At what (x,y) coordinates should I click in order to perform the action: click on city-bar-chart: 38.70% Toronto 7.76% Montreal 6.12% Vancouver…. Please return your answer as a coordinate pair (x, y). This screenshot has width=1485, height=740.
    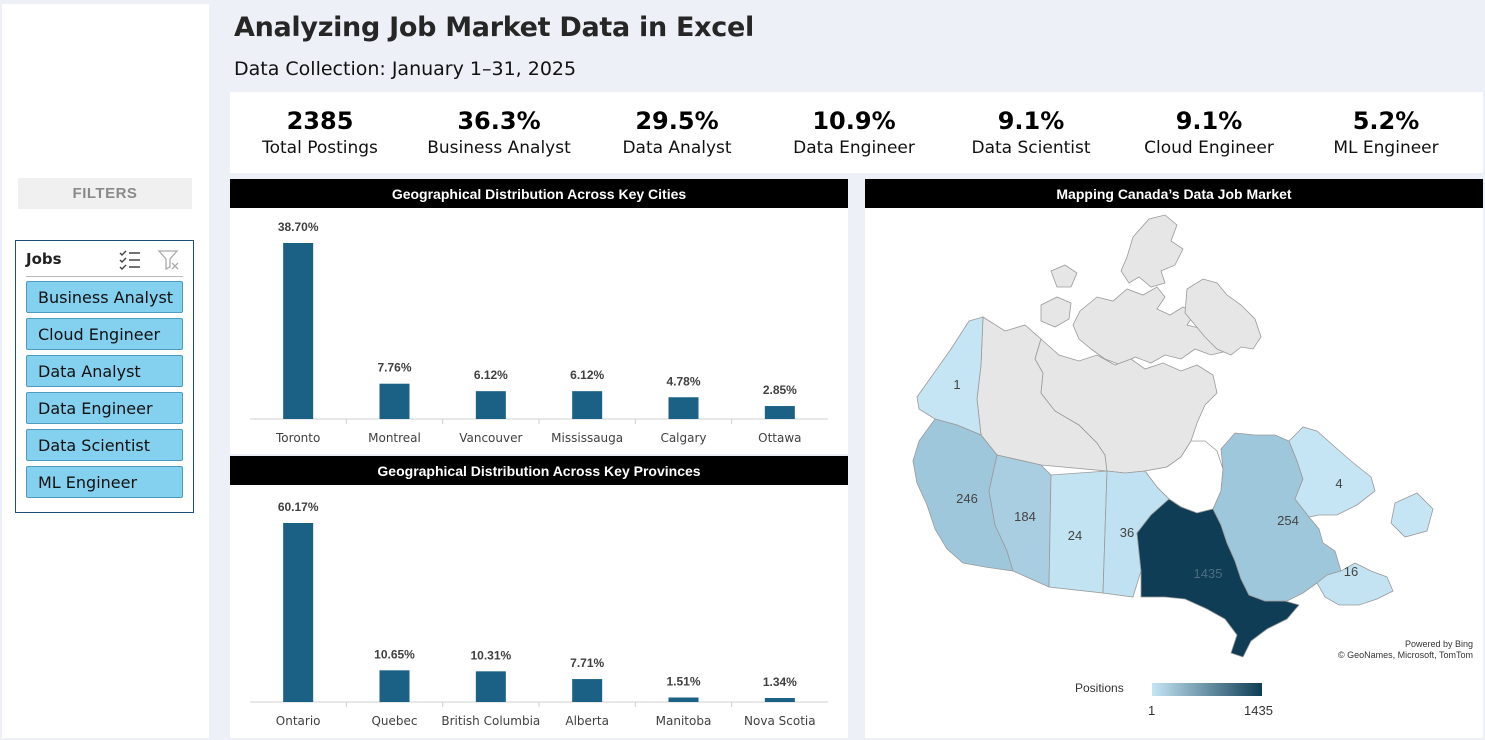
    Looking at the image, I should click on (539, 332).